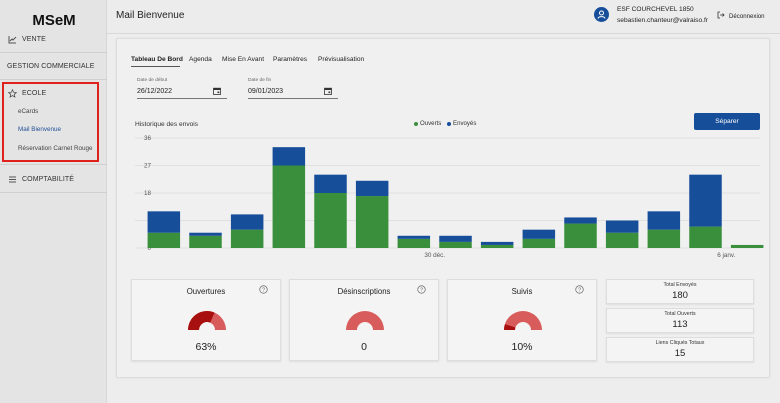 The width and height of the screenshot is (780, 403). I want to click on legend-ouverts: Ouverts, so click(427, 123).